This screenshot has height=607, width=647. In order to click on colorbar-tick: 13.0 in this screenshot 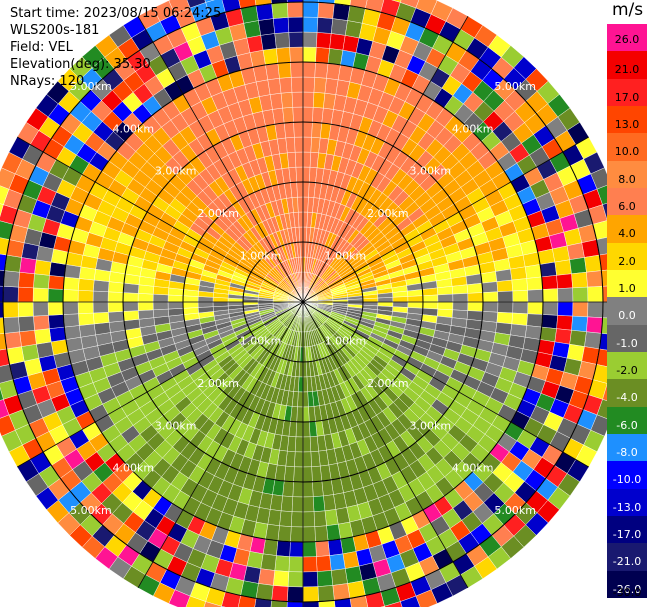, I will do `click(627, 125)`.